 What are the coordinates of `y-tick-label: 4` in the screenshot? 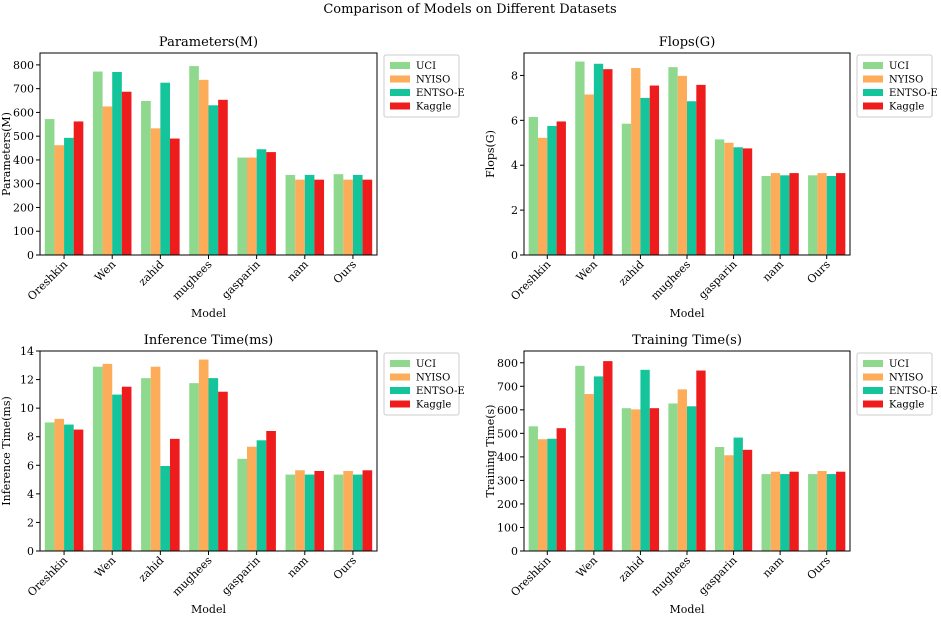 It's located at (514, 165).